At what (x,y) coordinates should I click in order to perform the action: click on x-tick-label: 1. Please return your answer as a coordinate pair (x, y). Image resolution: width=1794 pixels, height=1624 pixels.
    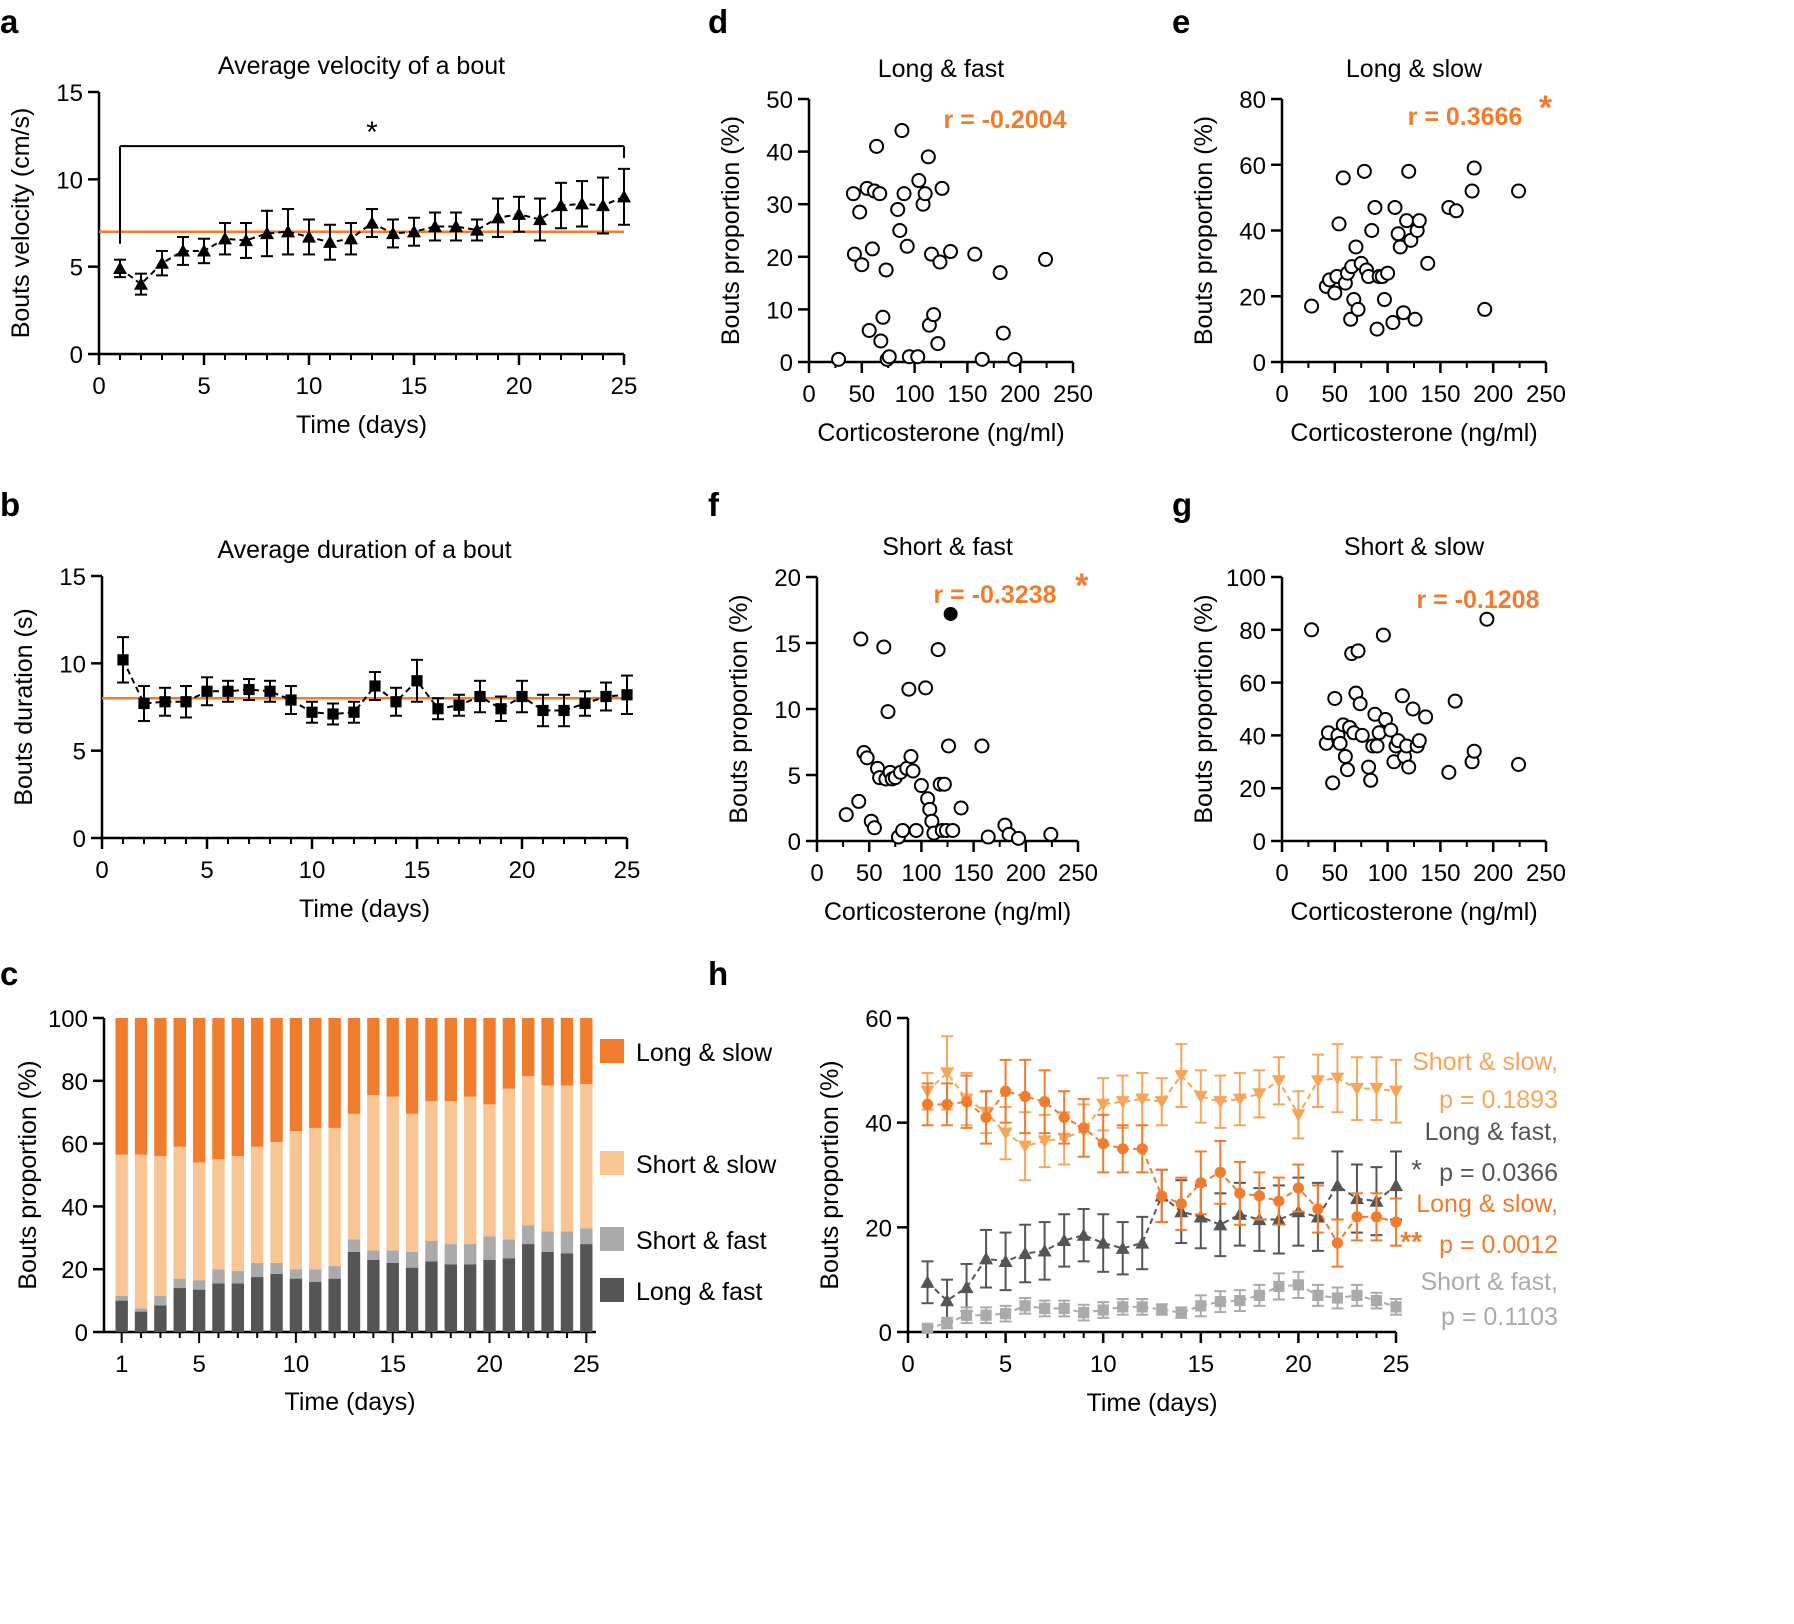
    Looking at the image, I should click on (121, 1364).